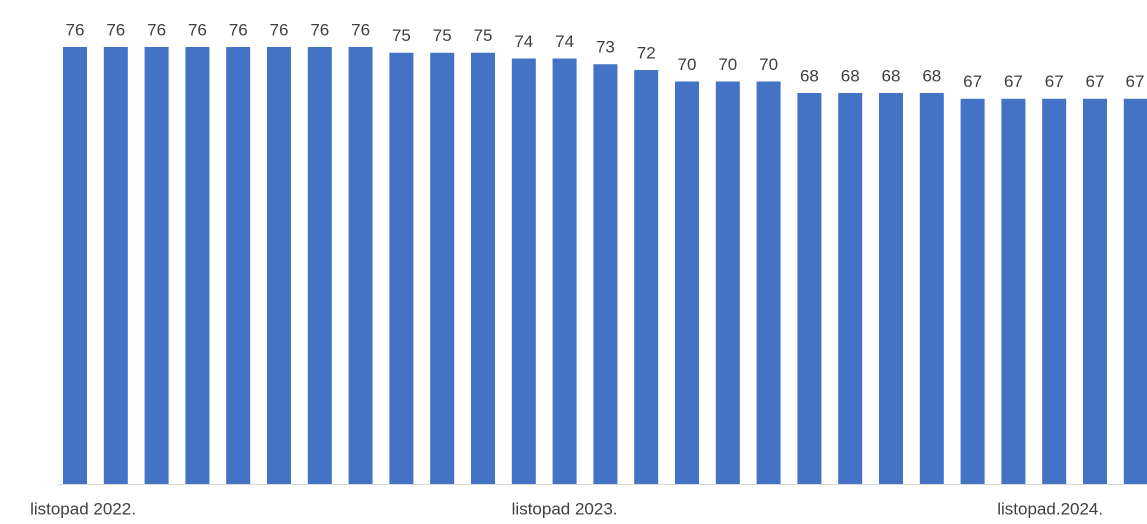  What do you see at coordinates (83, 508) in the screenshot?
I see `x-tick-label: listopad 2022.` at bounding box center [83, 508].